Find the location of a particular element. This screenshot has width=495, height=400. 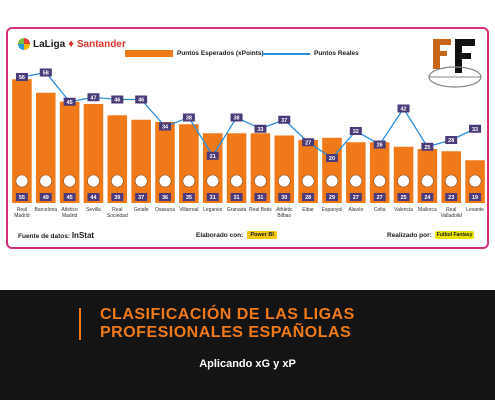

bar-value-label: 23 is located at coordinates (451, 198).